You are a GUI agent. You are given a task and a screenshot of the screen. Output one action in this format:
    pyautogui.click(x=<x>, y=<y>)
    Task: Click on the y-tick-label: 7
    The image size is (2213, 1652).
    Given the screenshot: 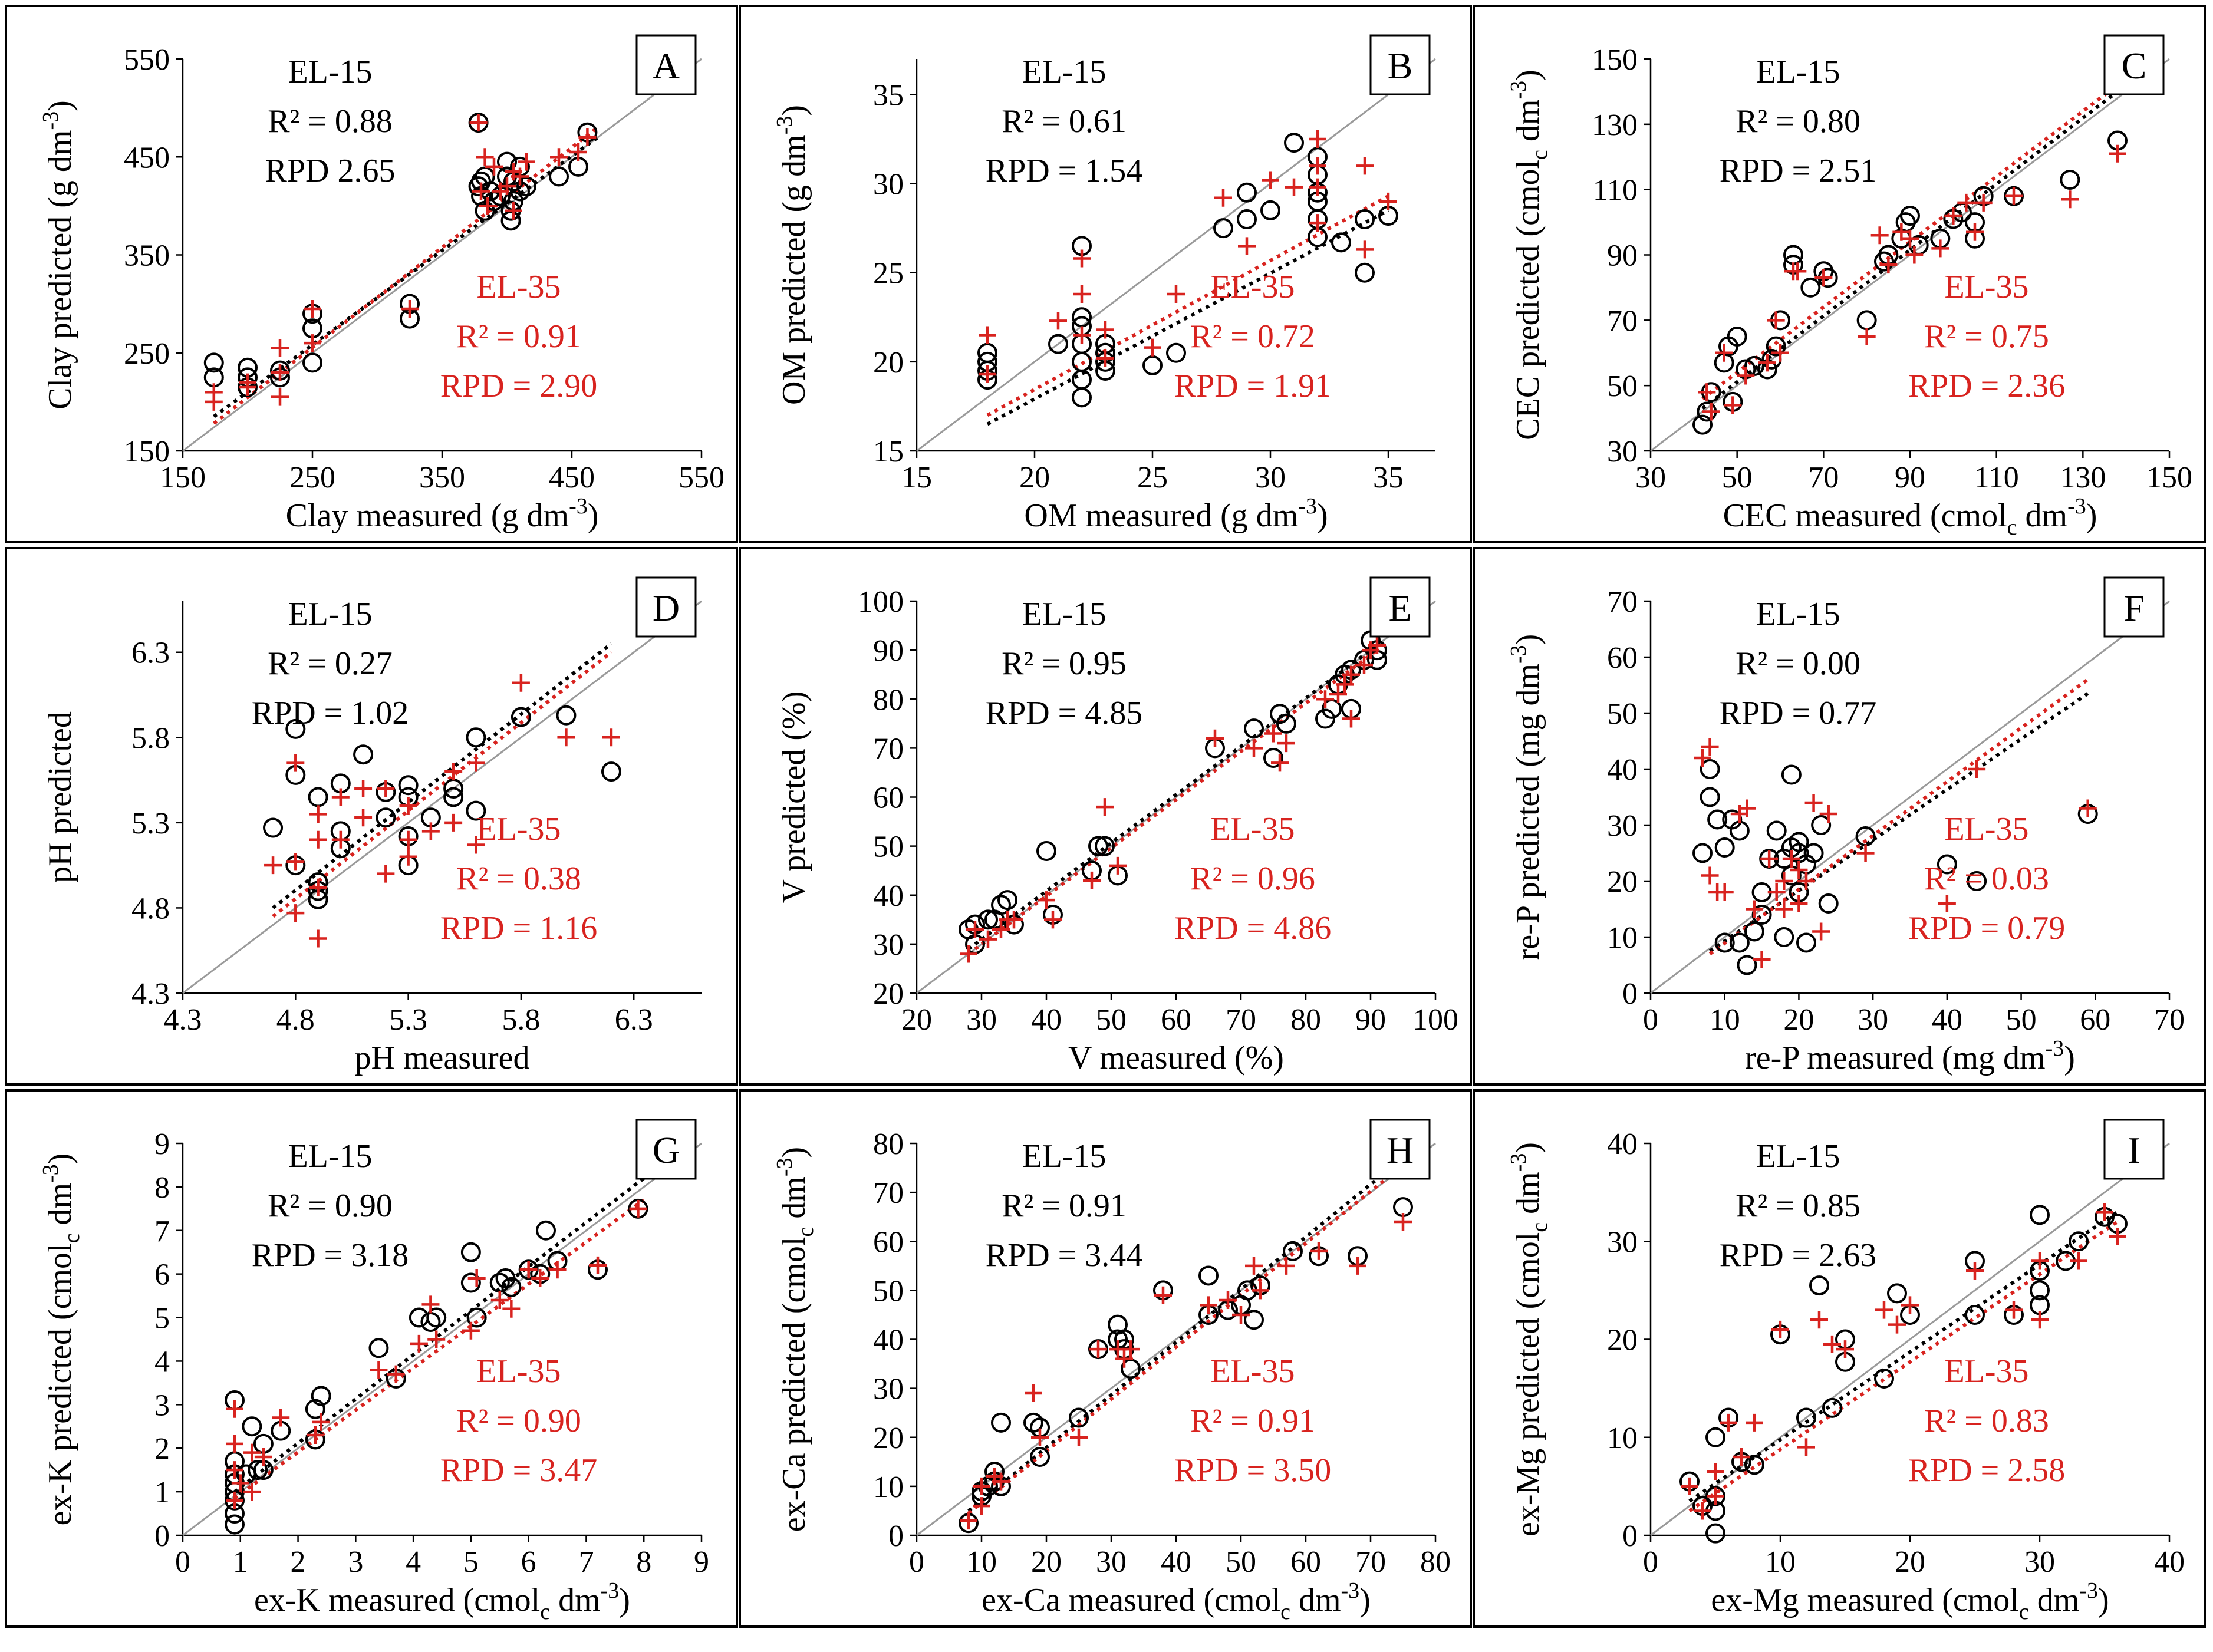 What is the action you would take?
    pyautogui.click(x=162, y=1231)
    